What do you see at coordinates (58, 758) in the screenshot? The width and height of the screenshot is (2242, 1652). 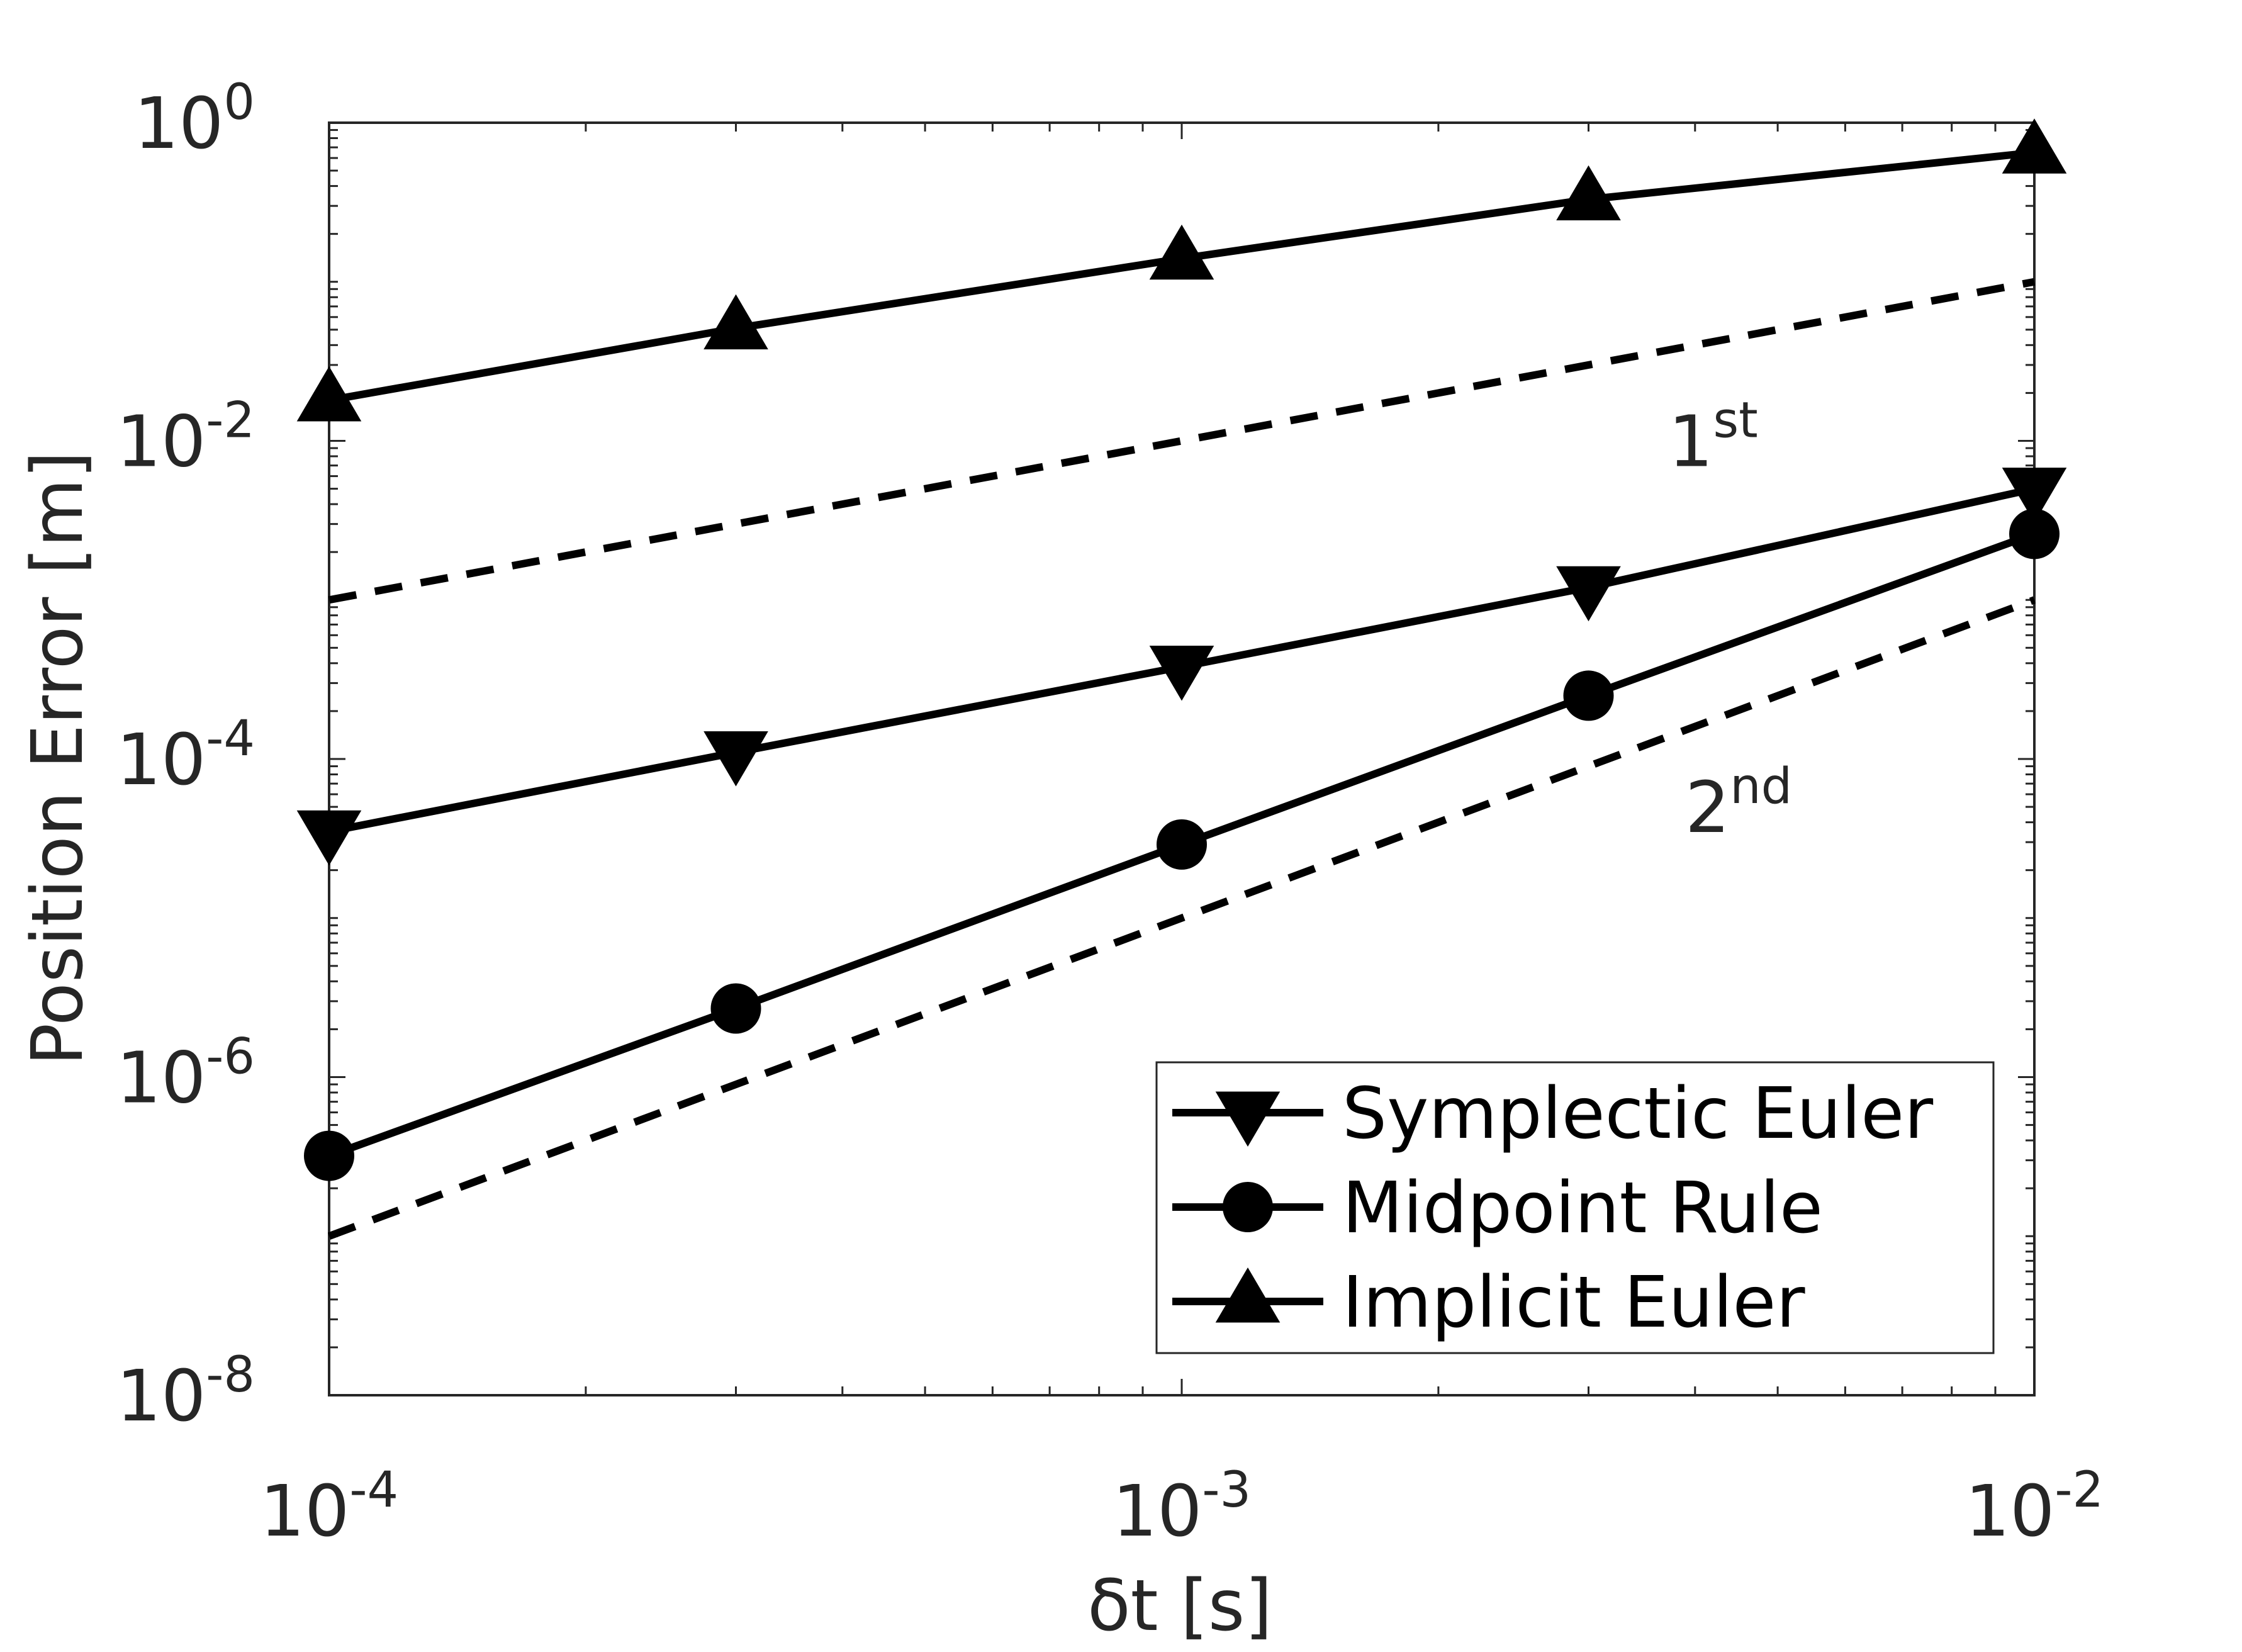 I see `y-axis-label: Position Error [m]` at bounding box center [58, 758].